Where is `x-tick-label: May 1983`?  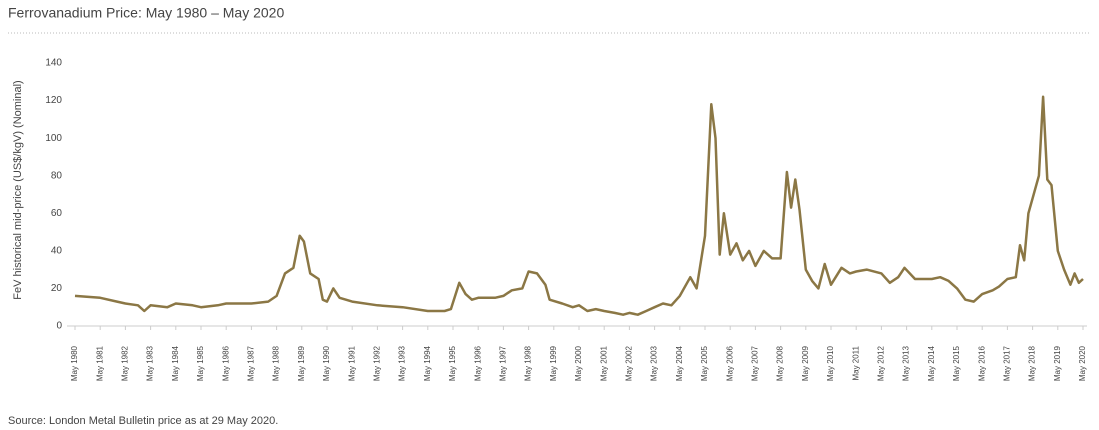 x-tick-label: May 1983 is located at coordinates (150, 363).